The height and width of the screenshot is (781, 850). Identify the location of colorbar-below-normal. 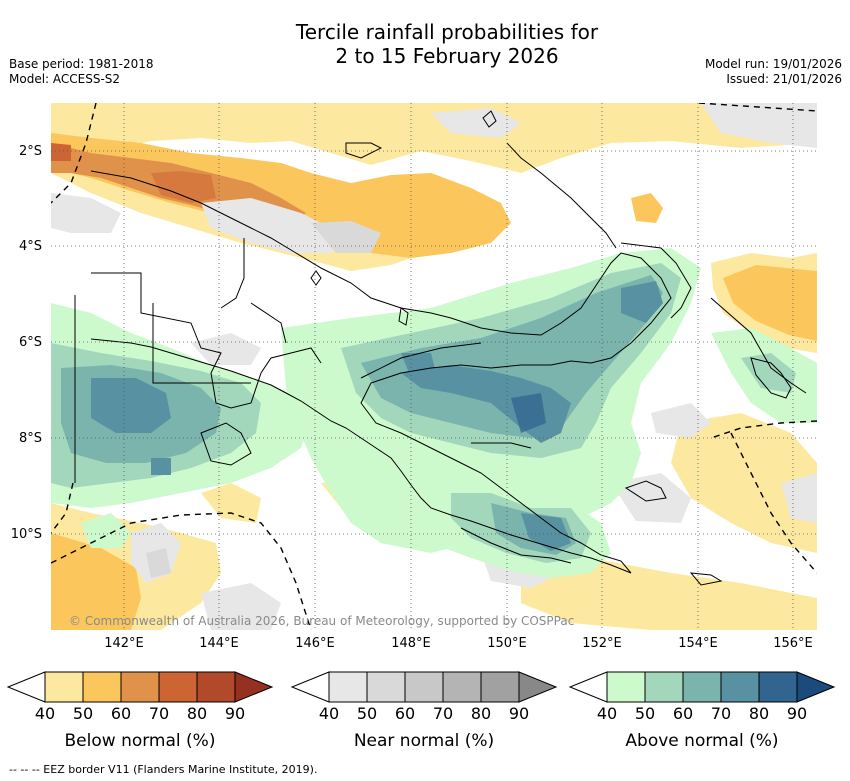
(140, 687).